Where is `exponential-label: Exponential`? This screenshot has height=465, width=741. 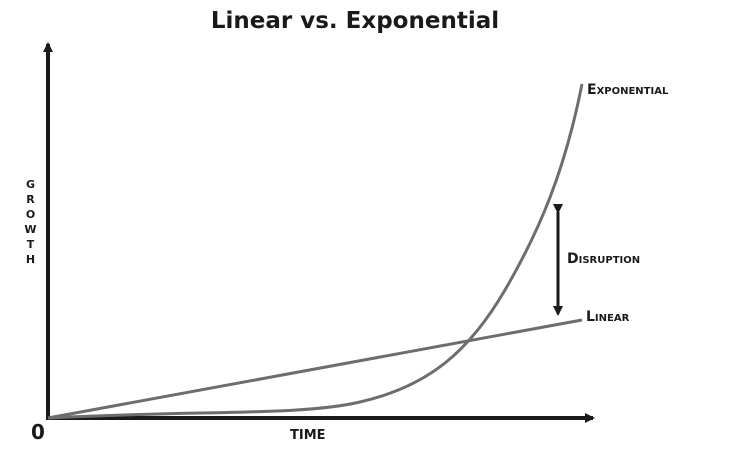 exponential-label: Exponential is located at coordinates (628, 90).